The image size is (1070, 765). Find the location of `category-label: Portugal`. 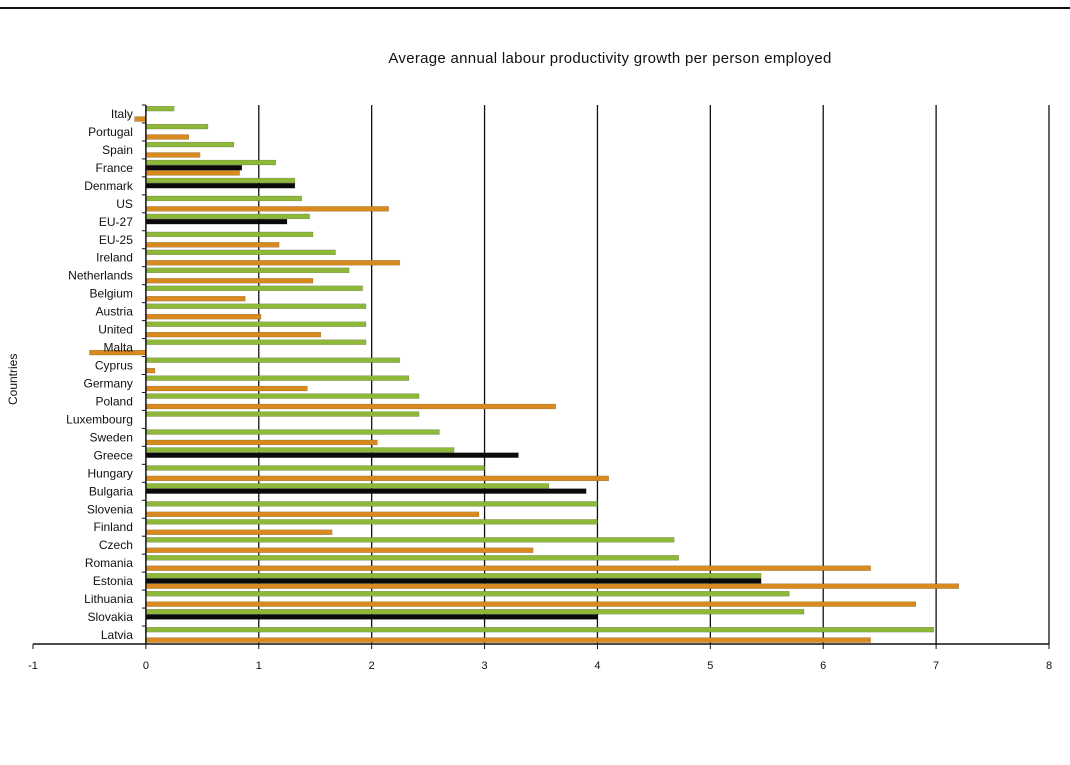

category-label: Portugal is located at coordinates (110, 132).